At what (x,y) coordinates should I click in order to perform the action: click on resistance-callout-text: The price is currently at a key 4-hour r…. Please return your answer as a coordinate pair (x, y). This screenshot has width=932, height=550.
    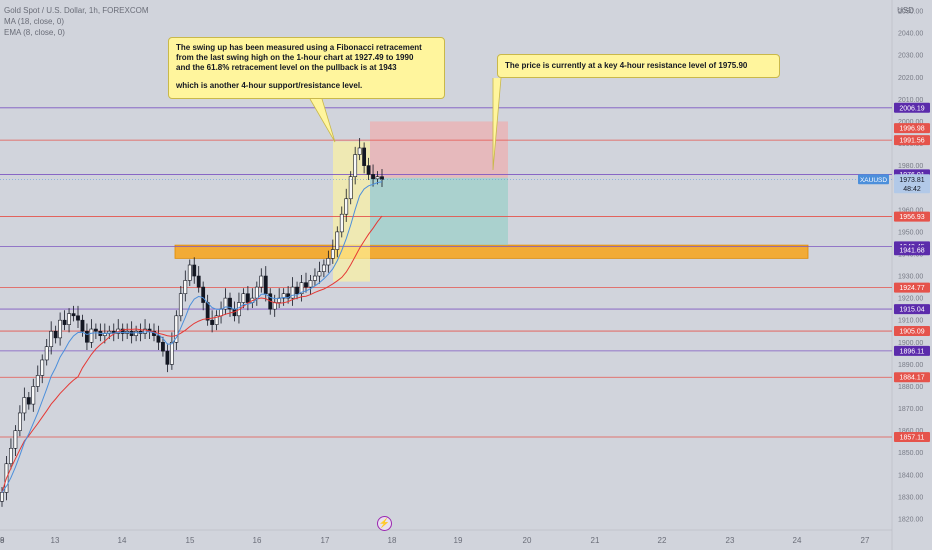
    Looking at the image, I should click on (626, 65).